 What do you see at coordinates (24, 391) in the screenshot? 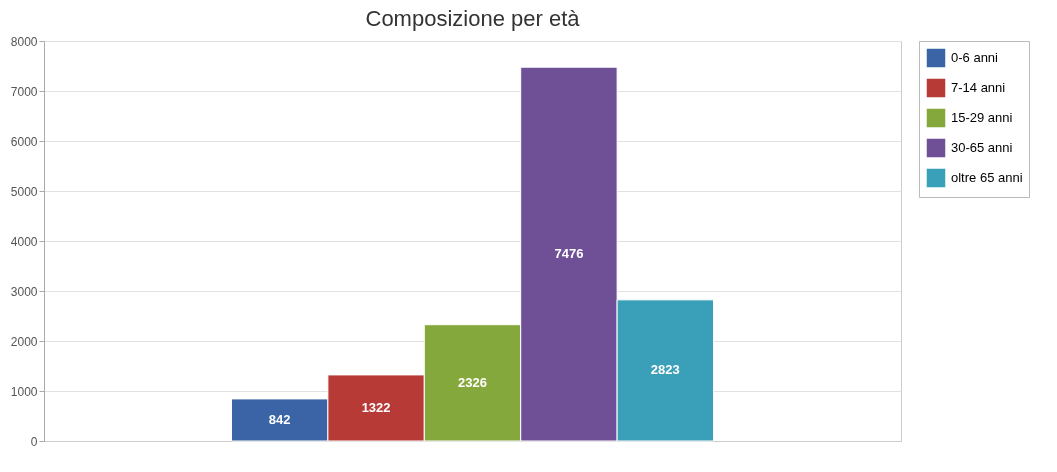
I see `y-tick-label: 1000` at bounding box center [24, 391].